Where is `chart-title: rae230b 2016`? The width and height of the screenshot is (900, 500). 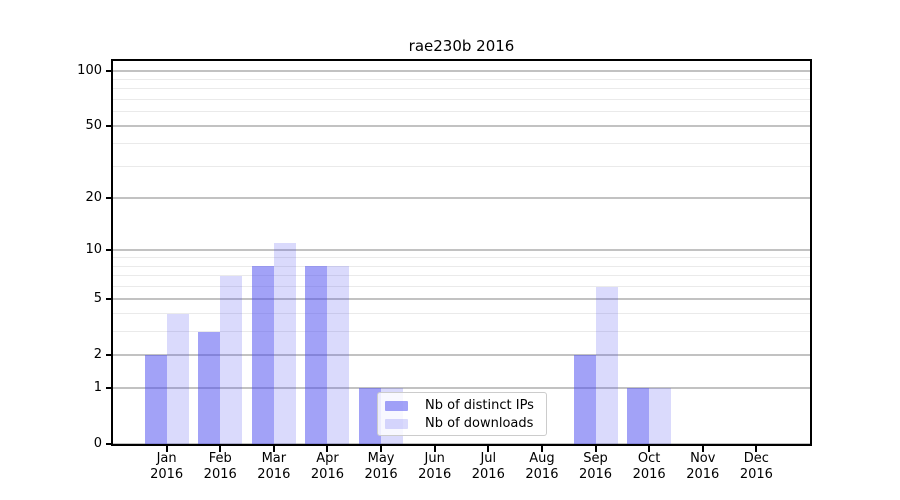 chart-title: rae230b 2016 is located at coordinates (461, 46).